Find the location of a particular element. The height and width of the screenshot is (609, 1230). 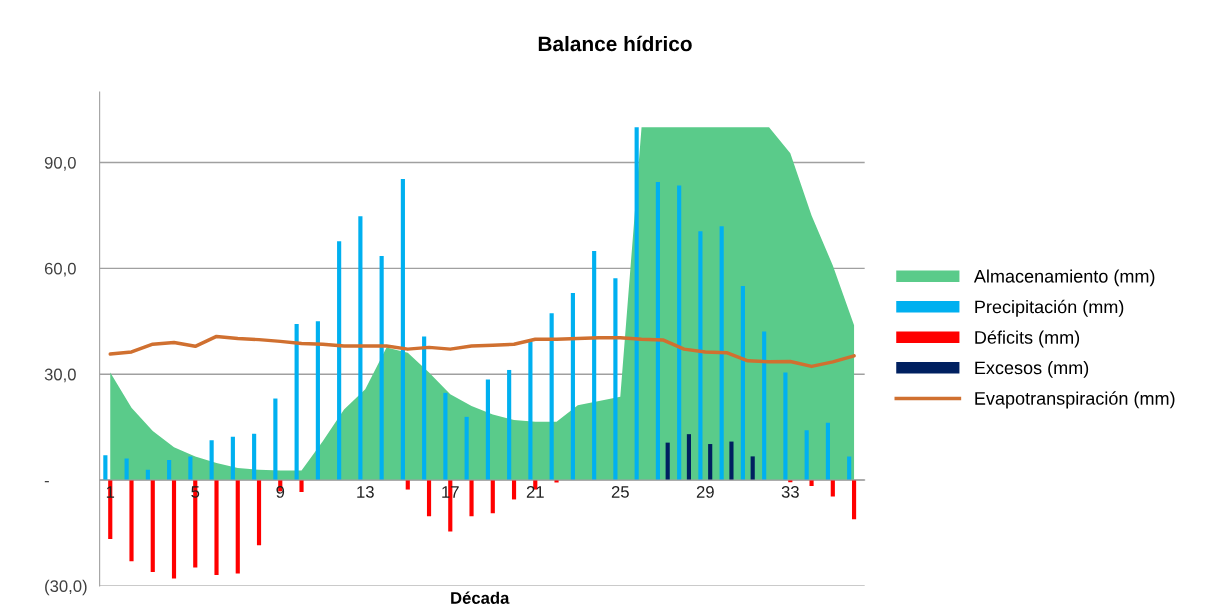

legend-label: Almacenamiento (mm) is located at coordinates (1064, 278).